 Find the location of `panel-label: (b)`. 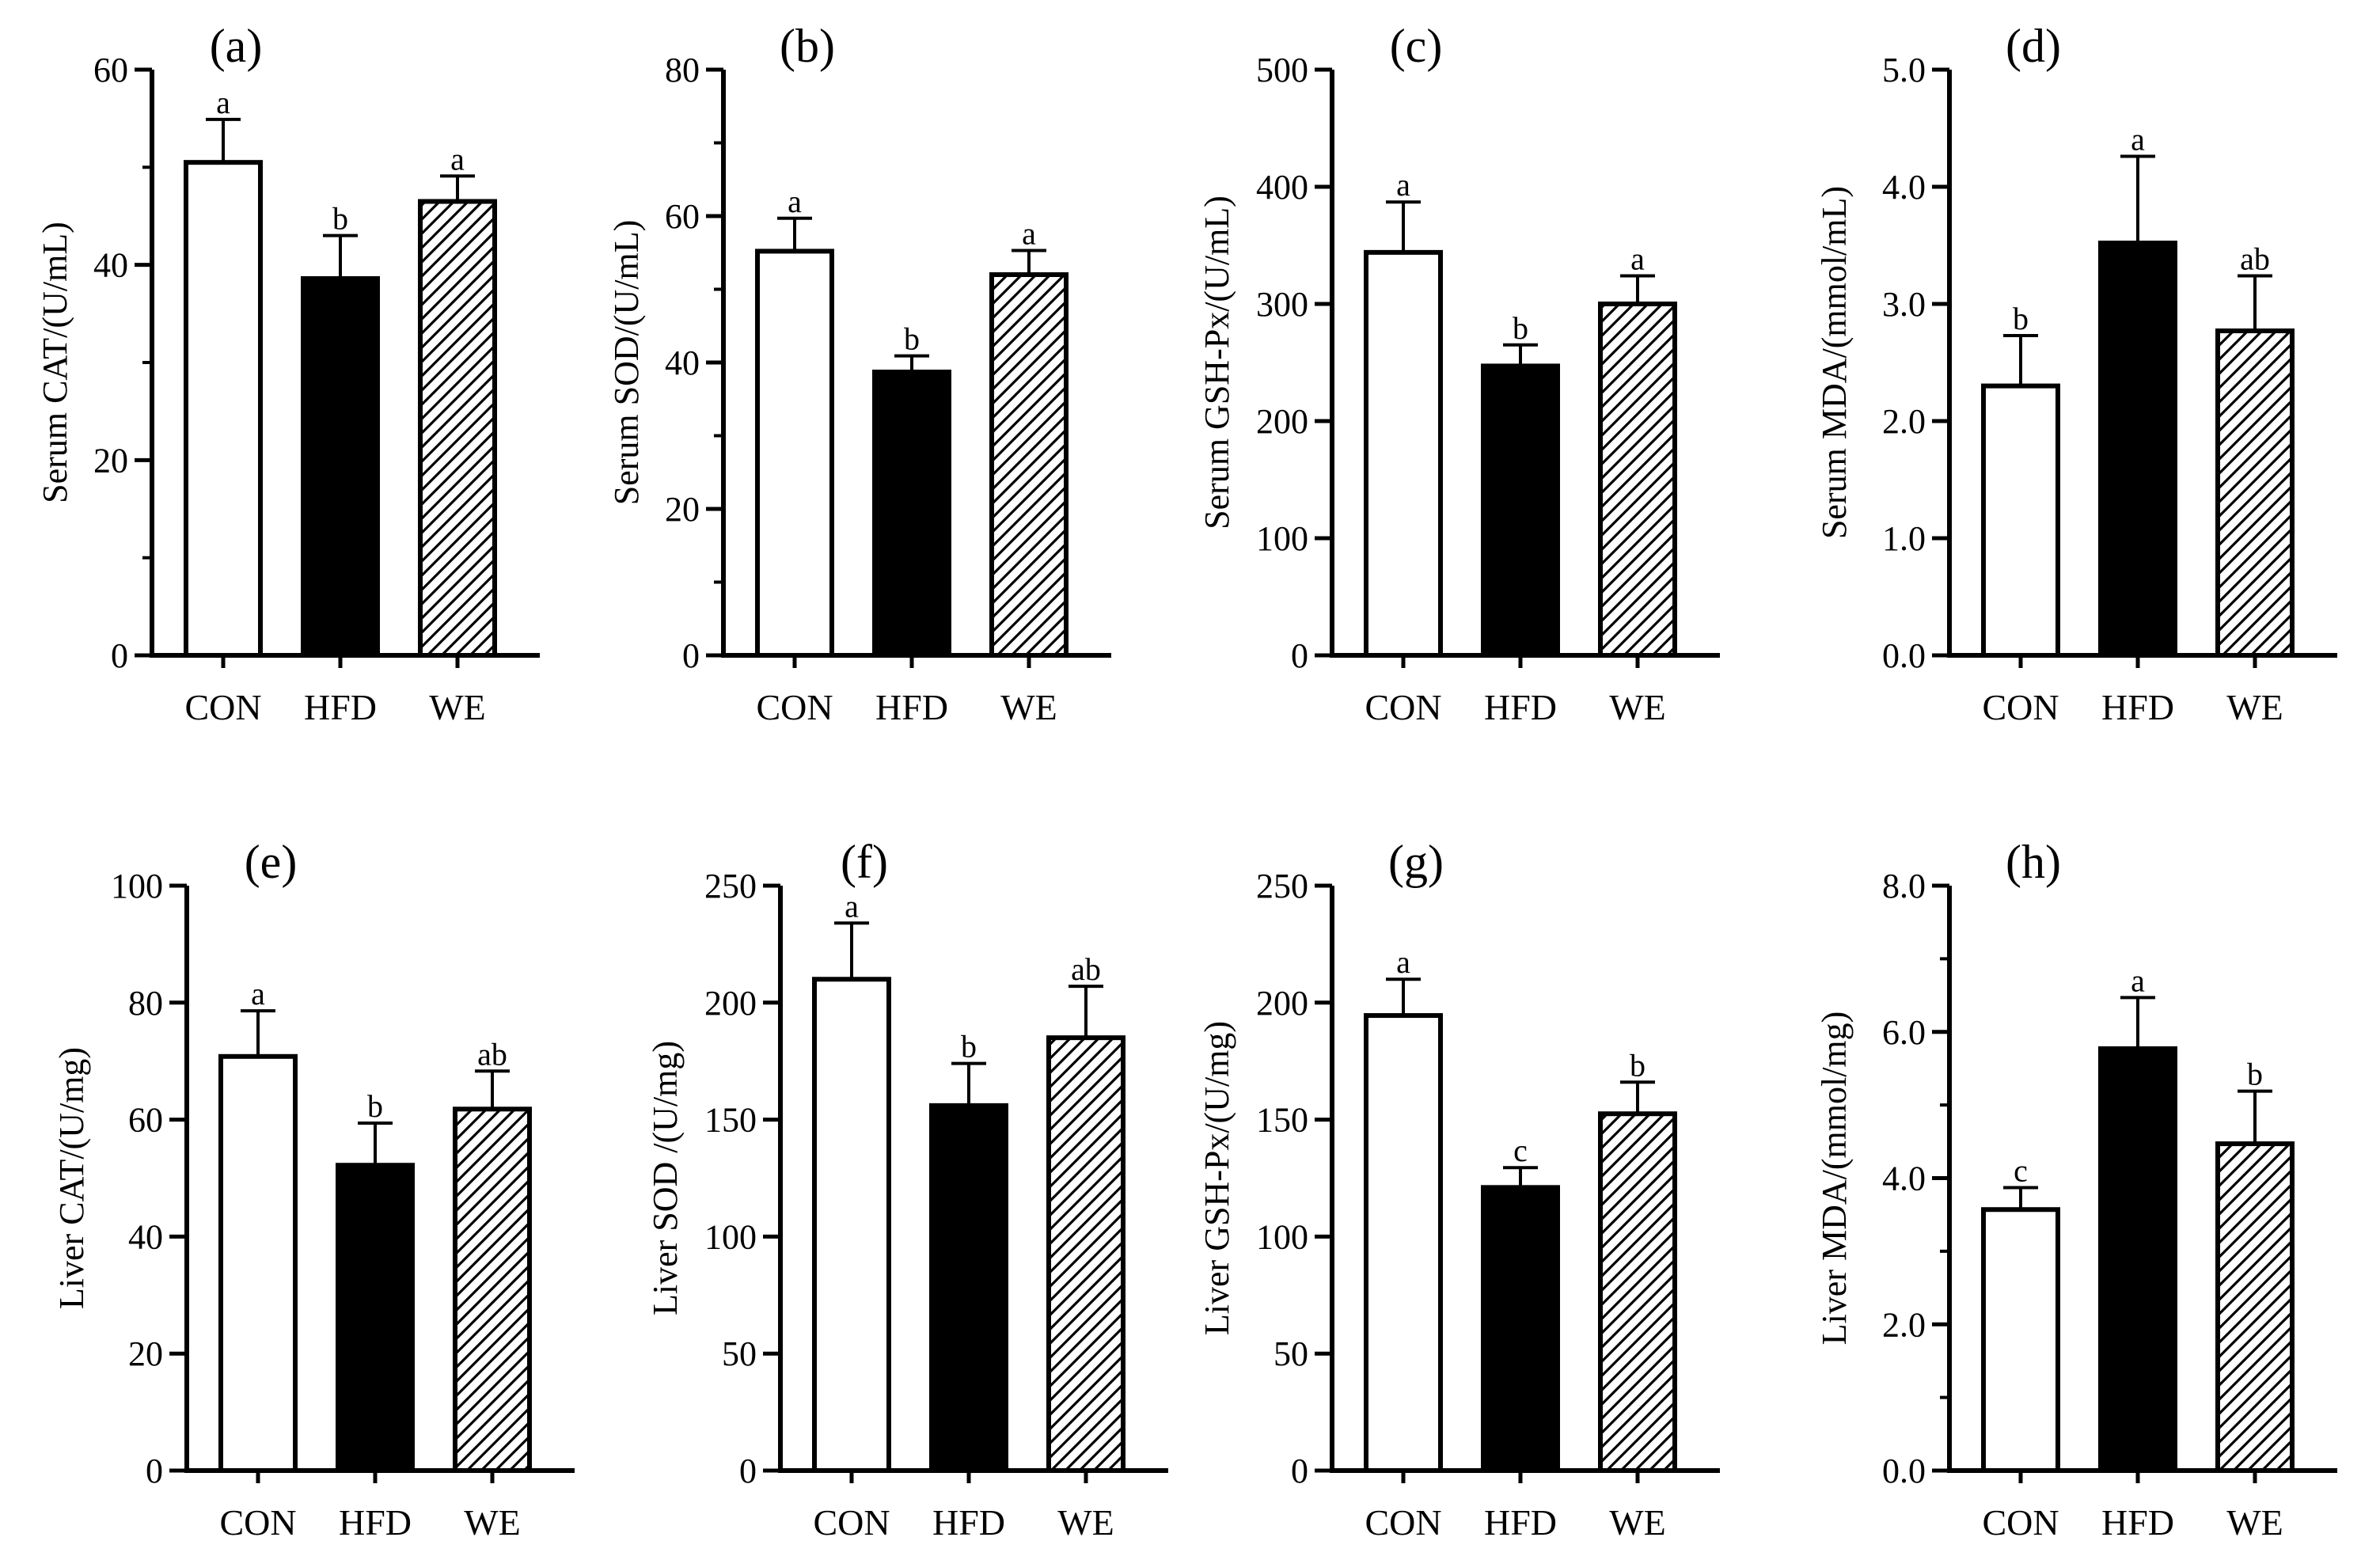

panel-label: (b) is located at coordinates (807, 46).